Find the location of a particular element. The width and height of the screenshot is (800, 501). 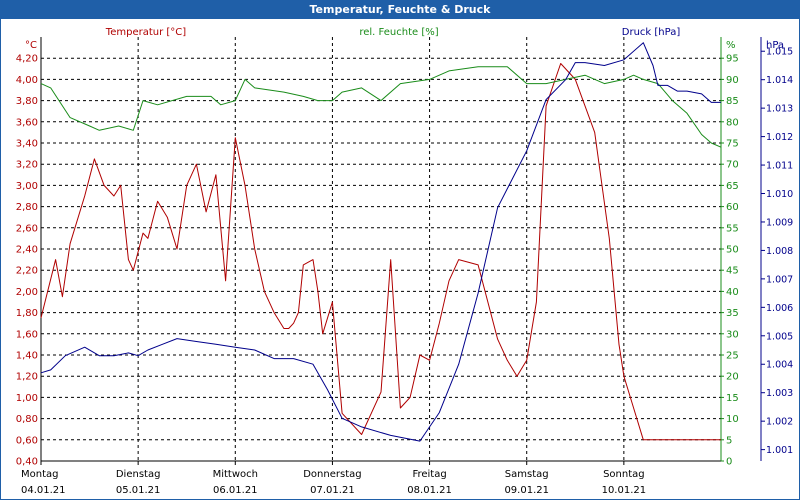

pressure-tick-label: 1.013 is located at coordinates (779, 109).